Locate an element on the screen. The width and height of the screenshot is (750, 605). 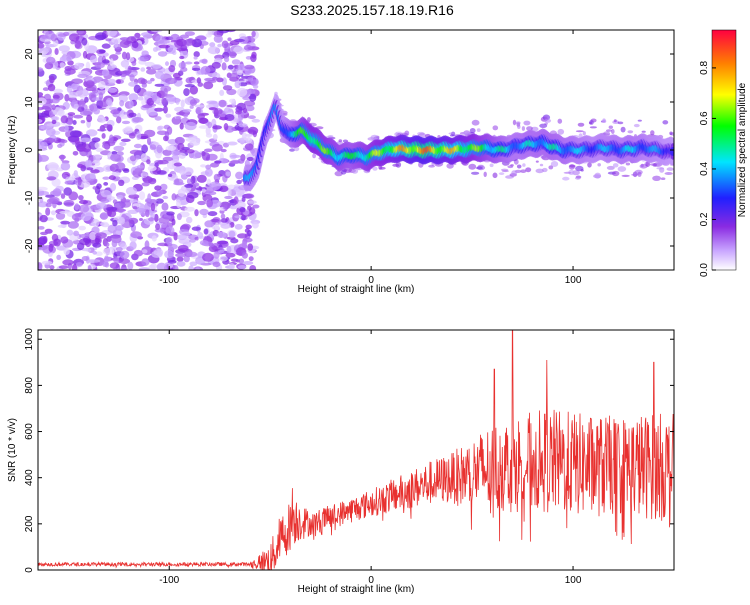
spectrogram-x-axis-label: Height of straight line (km) is located at coordinates (356, 289).